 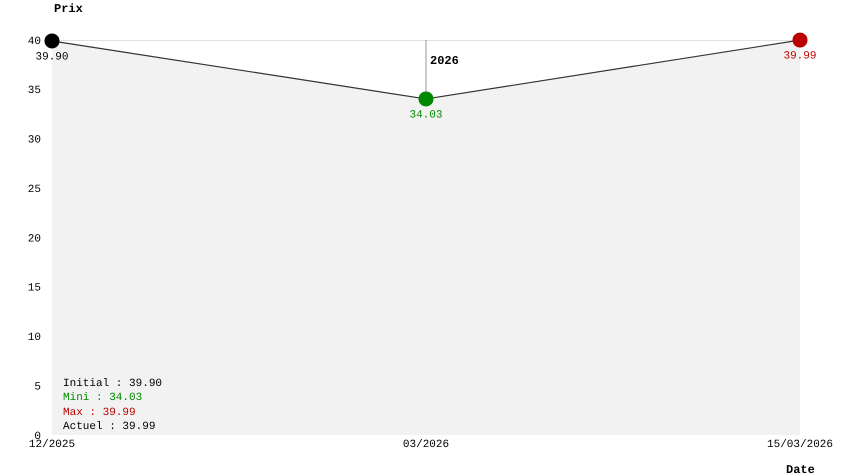 What do you see at coordinates (99, 413) in the screenshot?
I see `annotation: Max : 39.99` at bounding box center [99, 413].